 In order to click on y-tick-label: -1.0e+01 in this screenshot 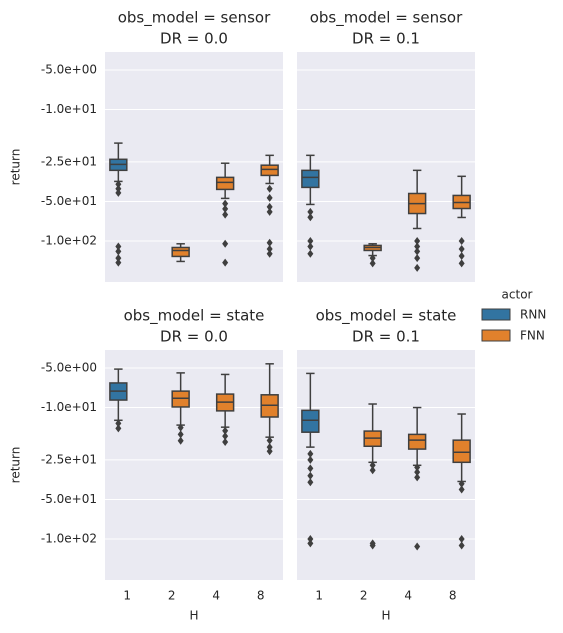, I will do `click(69, 407)`.